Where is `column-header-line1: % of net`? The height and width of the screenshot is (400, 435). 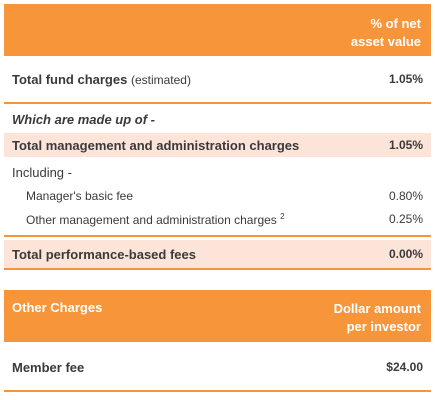
column-header-line1: % of net is located at coordinates (395, 23).